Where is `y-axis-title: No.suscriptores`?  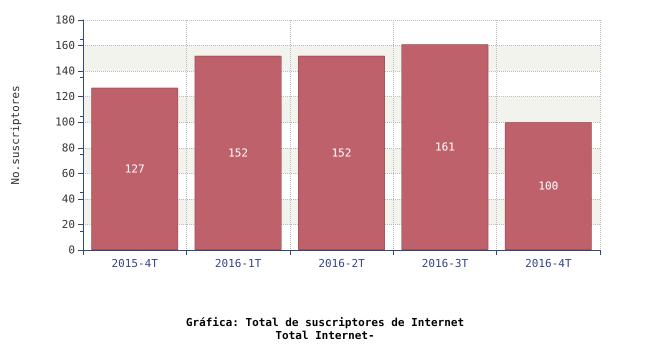
y-axis-title: No.suscriptores is located at coordinates (15, 135).